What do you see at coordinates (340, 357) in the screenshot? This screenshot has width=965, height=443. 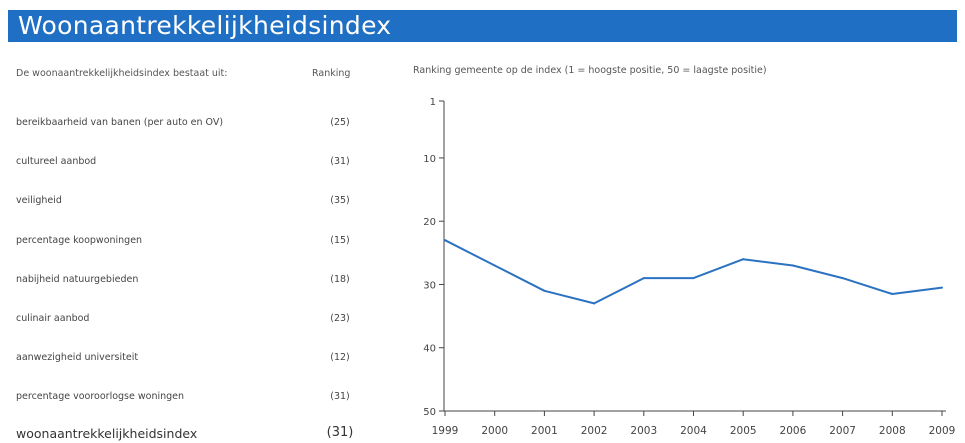 I see `table-row-rank: (12)` at bounding box center [340, 357].